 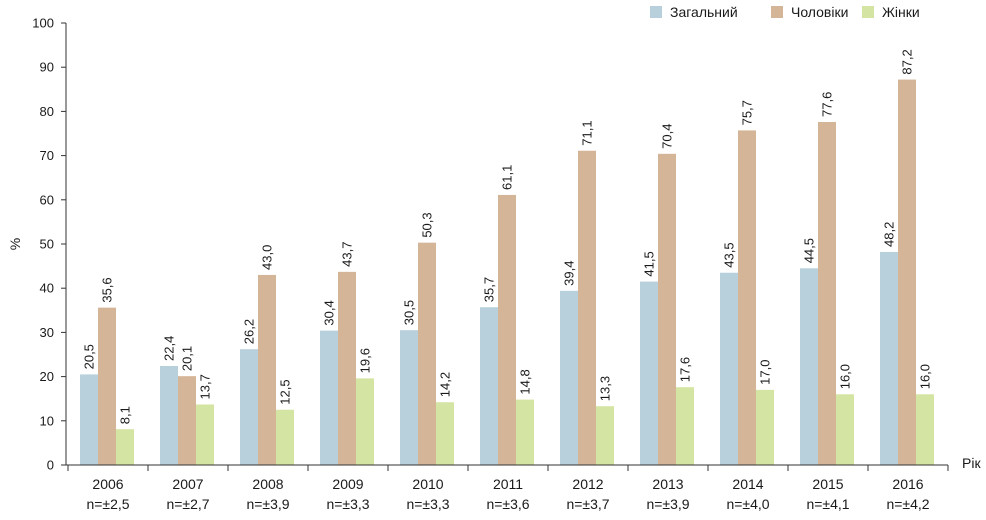 I want to click on x-tick-label: 2012, so click(x=587, y=484).